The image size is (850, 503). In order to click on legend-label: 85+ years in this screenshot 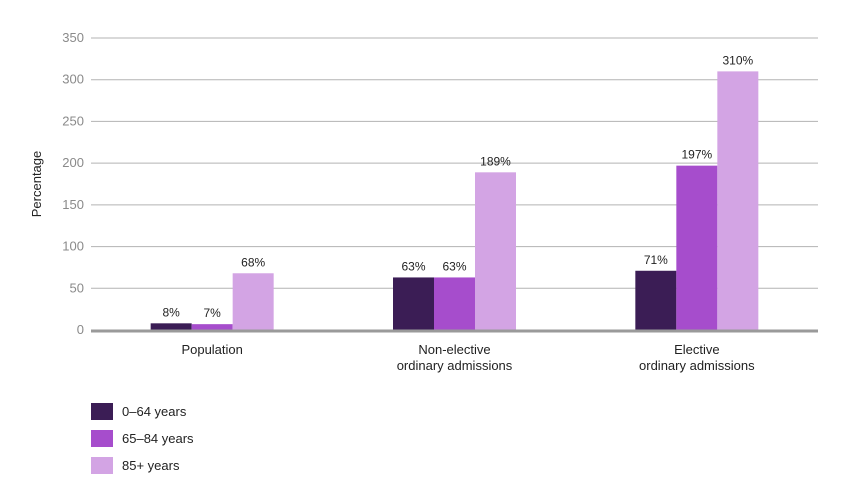, I will do `click(151, 465)`.